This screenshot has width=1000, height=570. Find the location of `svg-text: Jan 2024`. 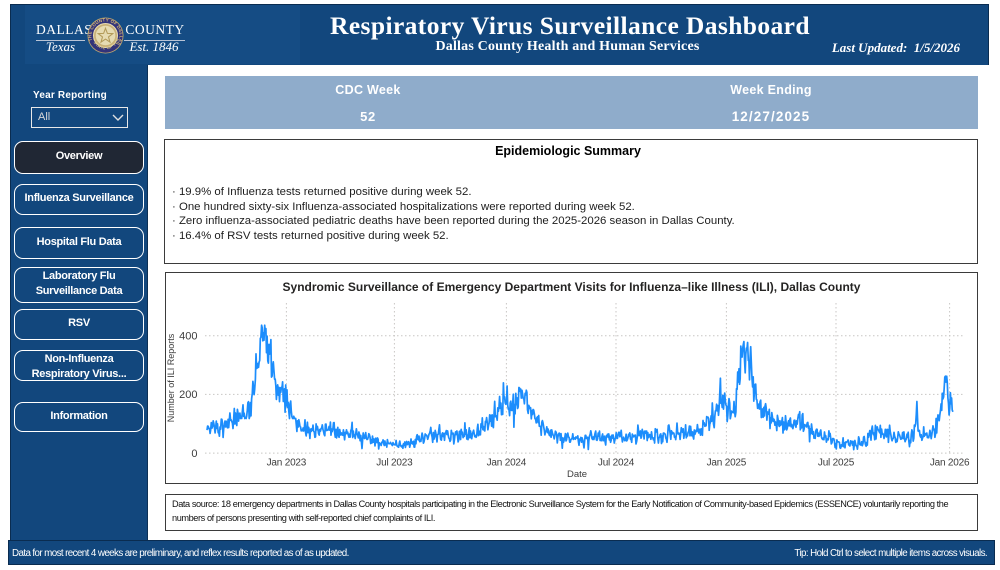

svg-text: Jan 2024 is located at coordinates (507, 463).